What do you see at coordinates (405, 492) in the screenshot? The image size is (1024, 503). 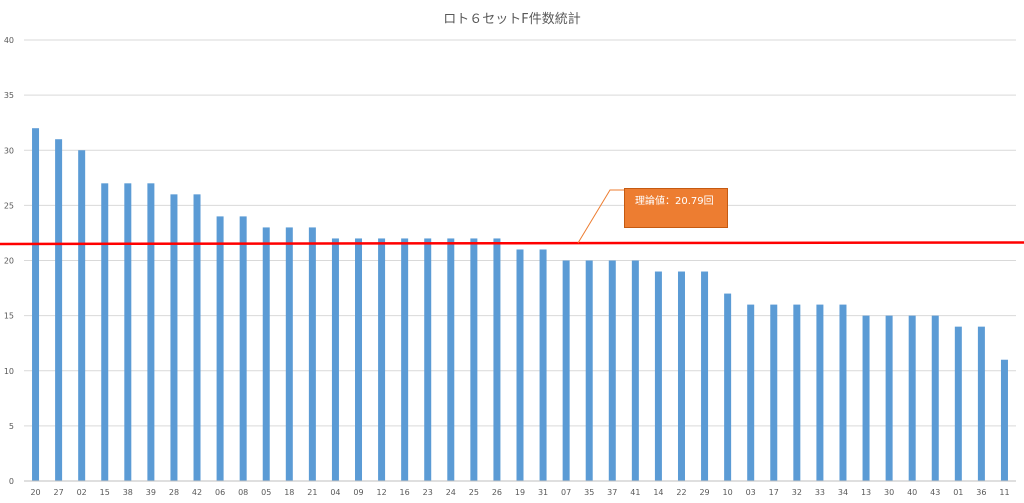 I see `x-tick-label: 16` at bounding box center [405, 492].